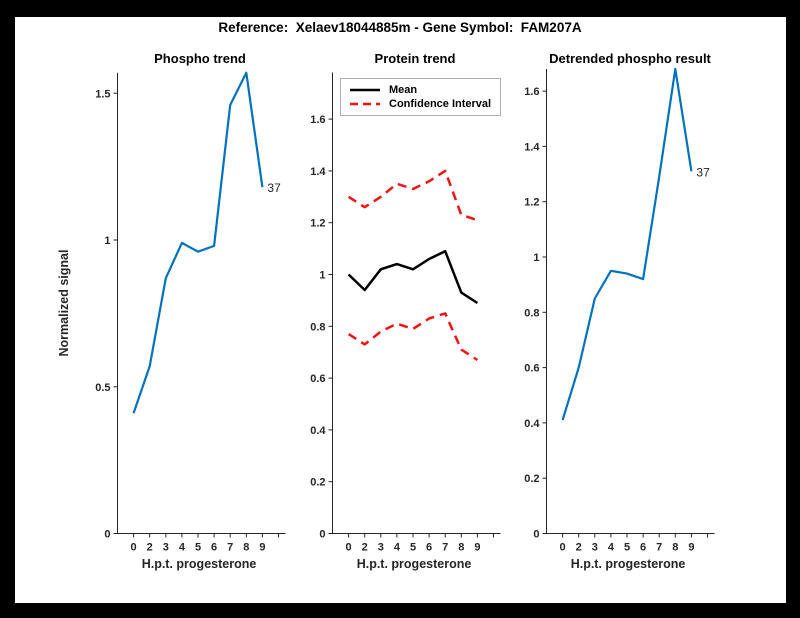  What do you see at coordinates (628, 564) in the screenshot?
I see `x-axis-label-detrended: H.p.t. progesterone` at bounding box center [628, 564].